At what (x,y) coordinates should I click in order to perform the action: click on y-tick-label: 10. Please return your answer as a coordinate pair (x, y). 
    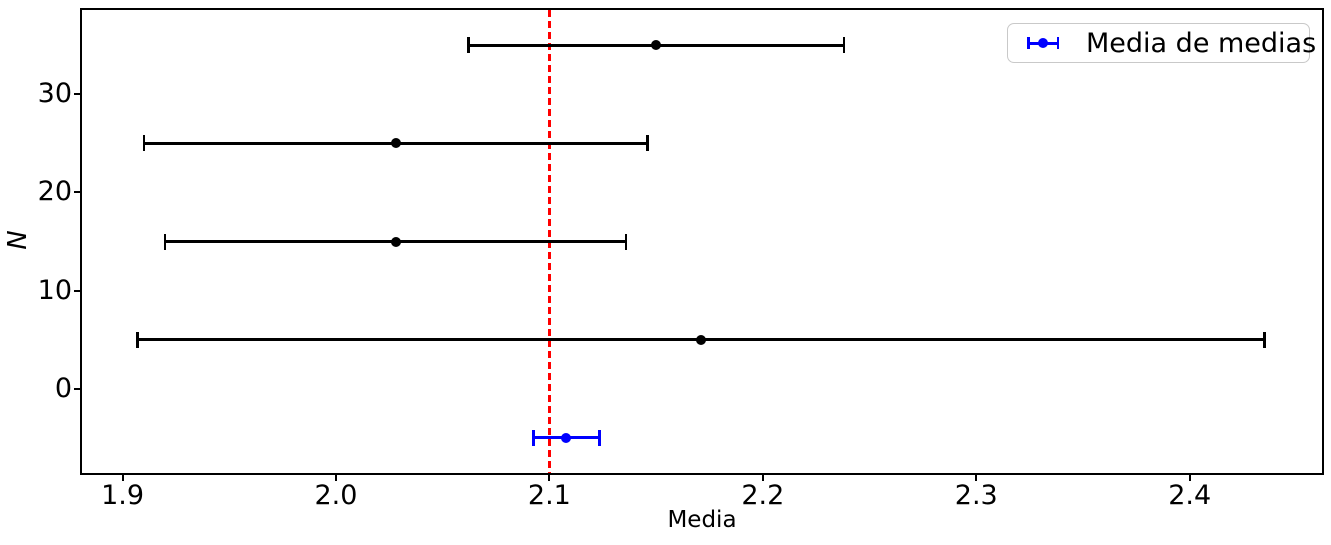
    Looking at the image, I should click on (54, 290).